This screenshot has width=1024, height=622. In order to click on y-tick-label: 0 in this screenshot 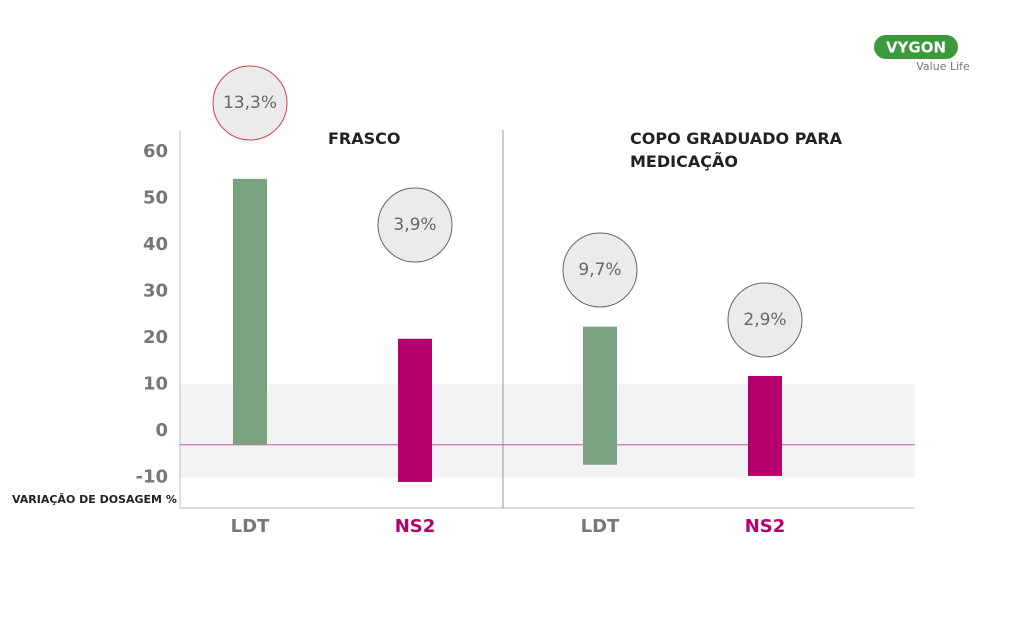, I will do `click(161, 430)`.